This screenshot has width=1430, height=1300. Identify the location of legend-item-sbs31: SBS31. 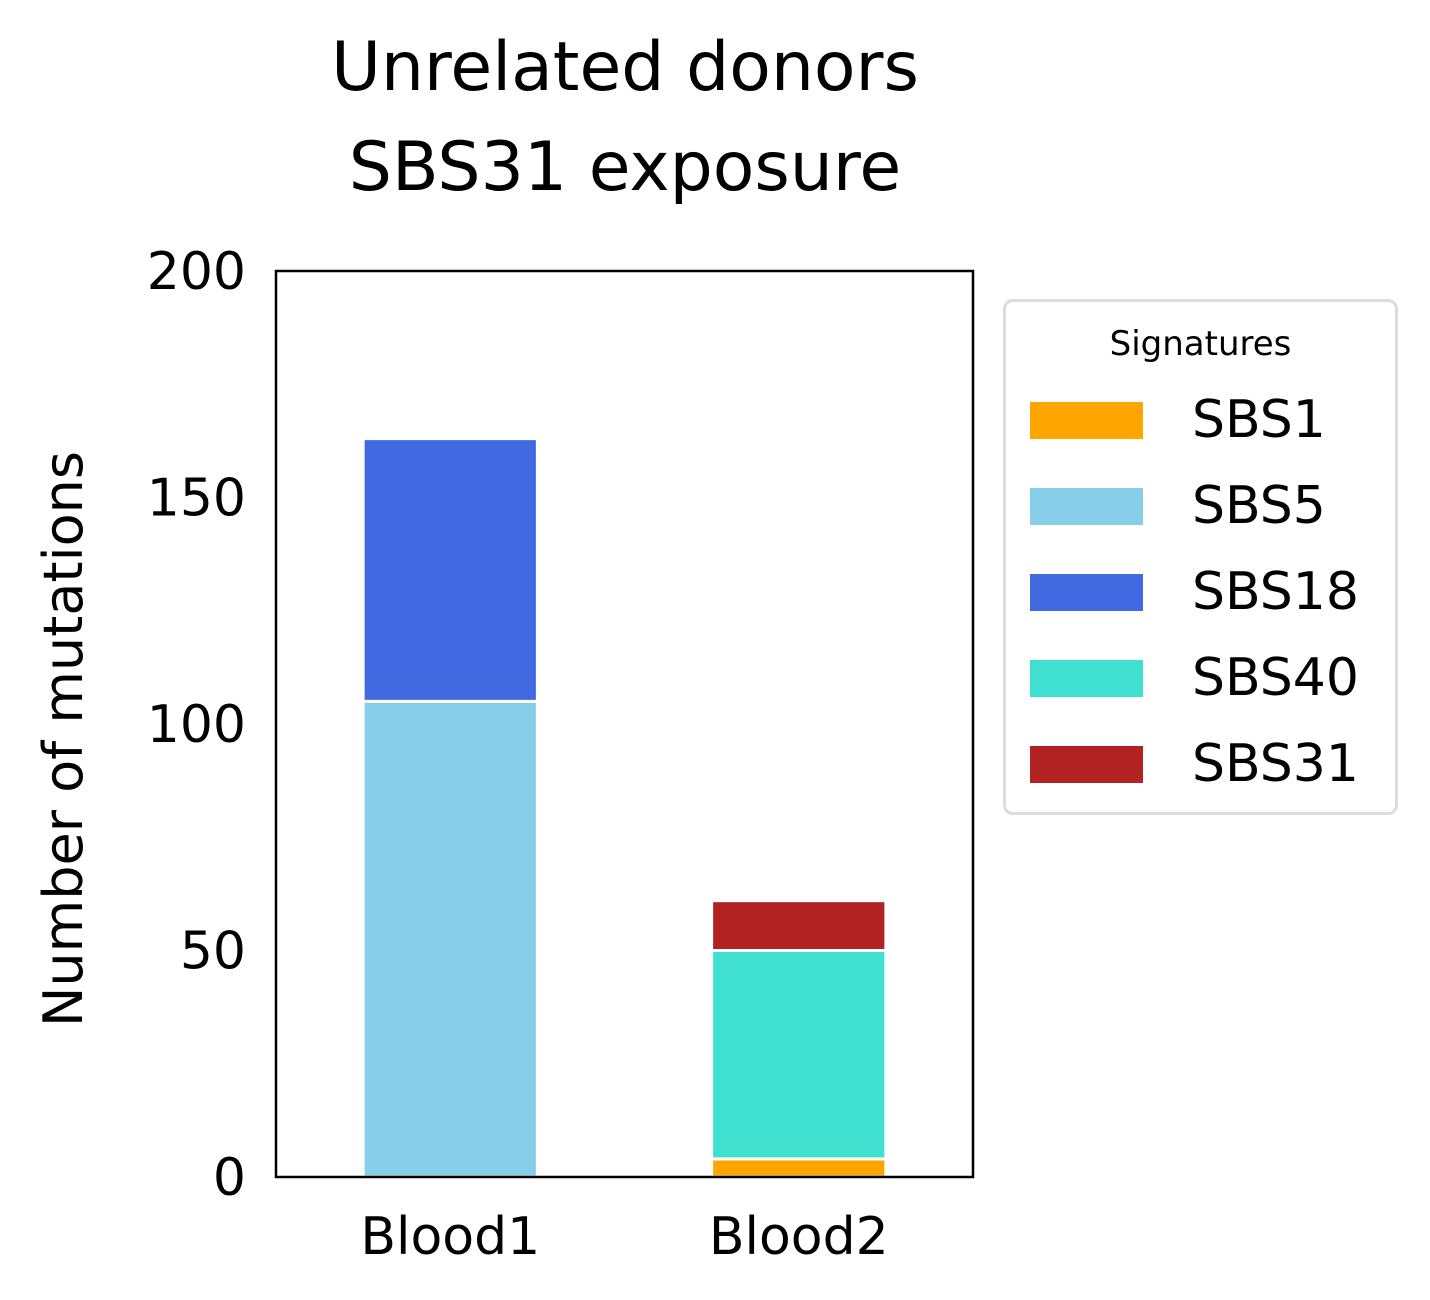
(1210, 764).